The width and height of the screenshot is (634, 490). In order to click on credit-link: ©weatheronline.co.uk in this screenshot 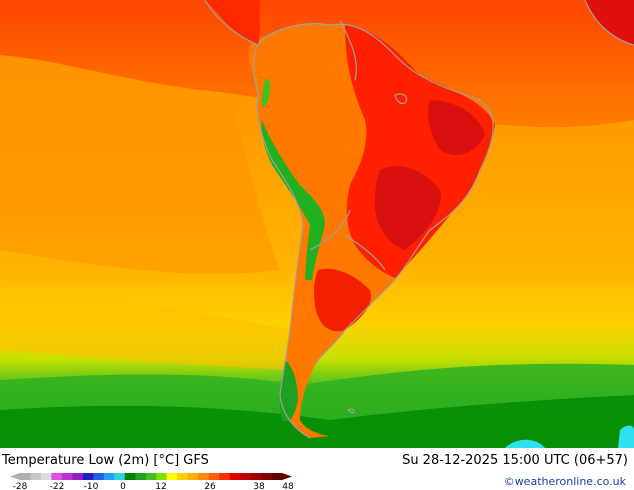, I will do `click(564, 481)`.